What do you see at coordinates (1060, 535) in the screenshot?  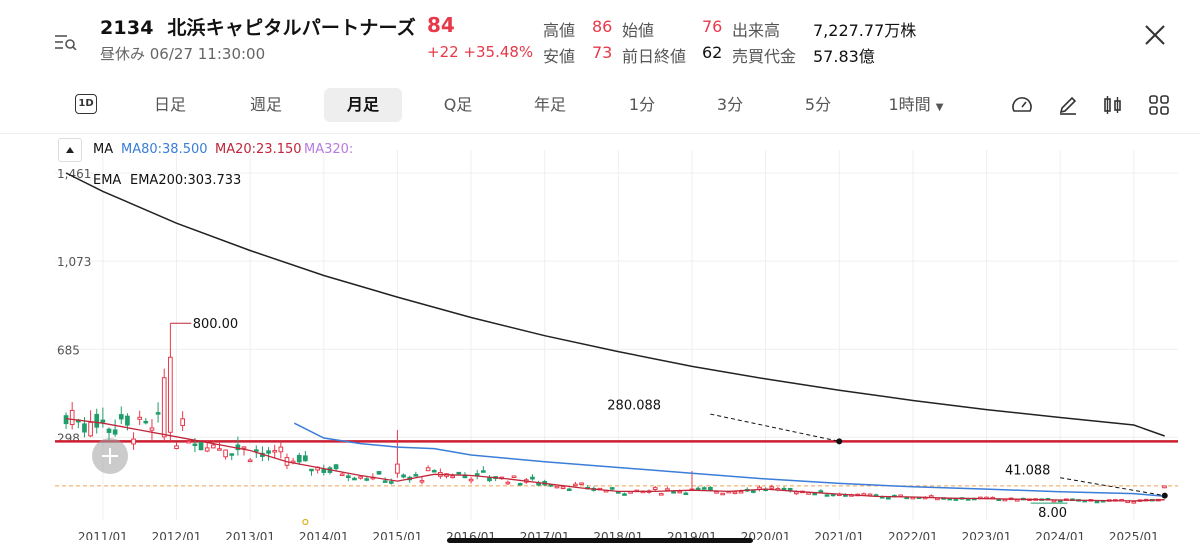 I see `x-tick-label: 2024/01` at bounding box center [1060, 535].